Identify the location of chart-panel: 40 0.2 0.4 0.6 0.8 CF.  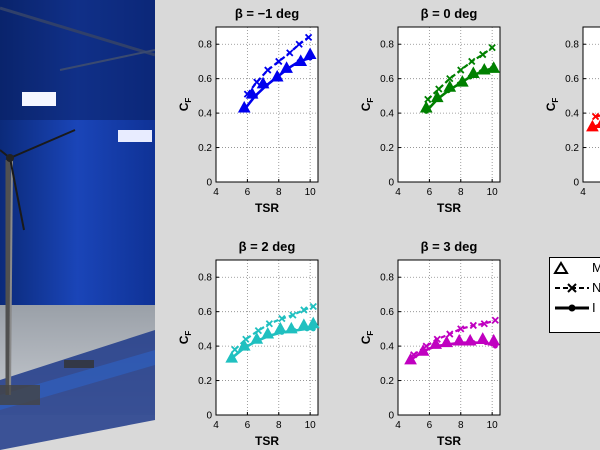
(572, 112).